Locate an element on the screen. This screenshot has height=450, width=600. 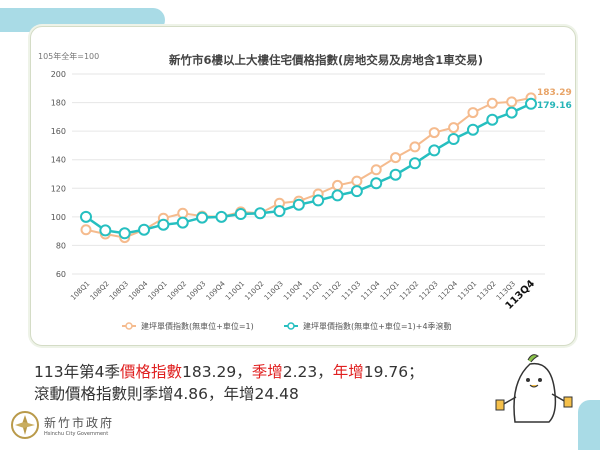
summary-index-value: 183.29， is located at coordinates (216, 372).